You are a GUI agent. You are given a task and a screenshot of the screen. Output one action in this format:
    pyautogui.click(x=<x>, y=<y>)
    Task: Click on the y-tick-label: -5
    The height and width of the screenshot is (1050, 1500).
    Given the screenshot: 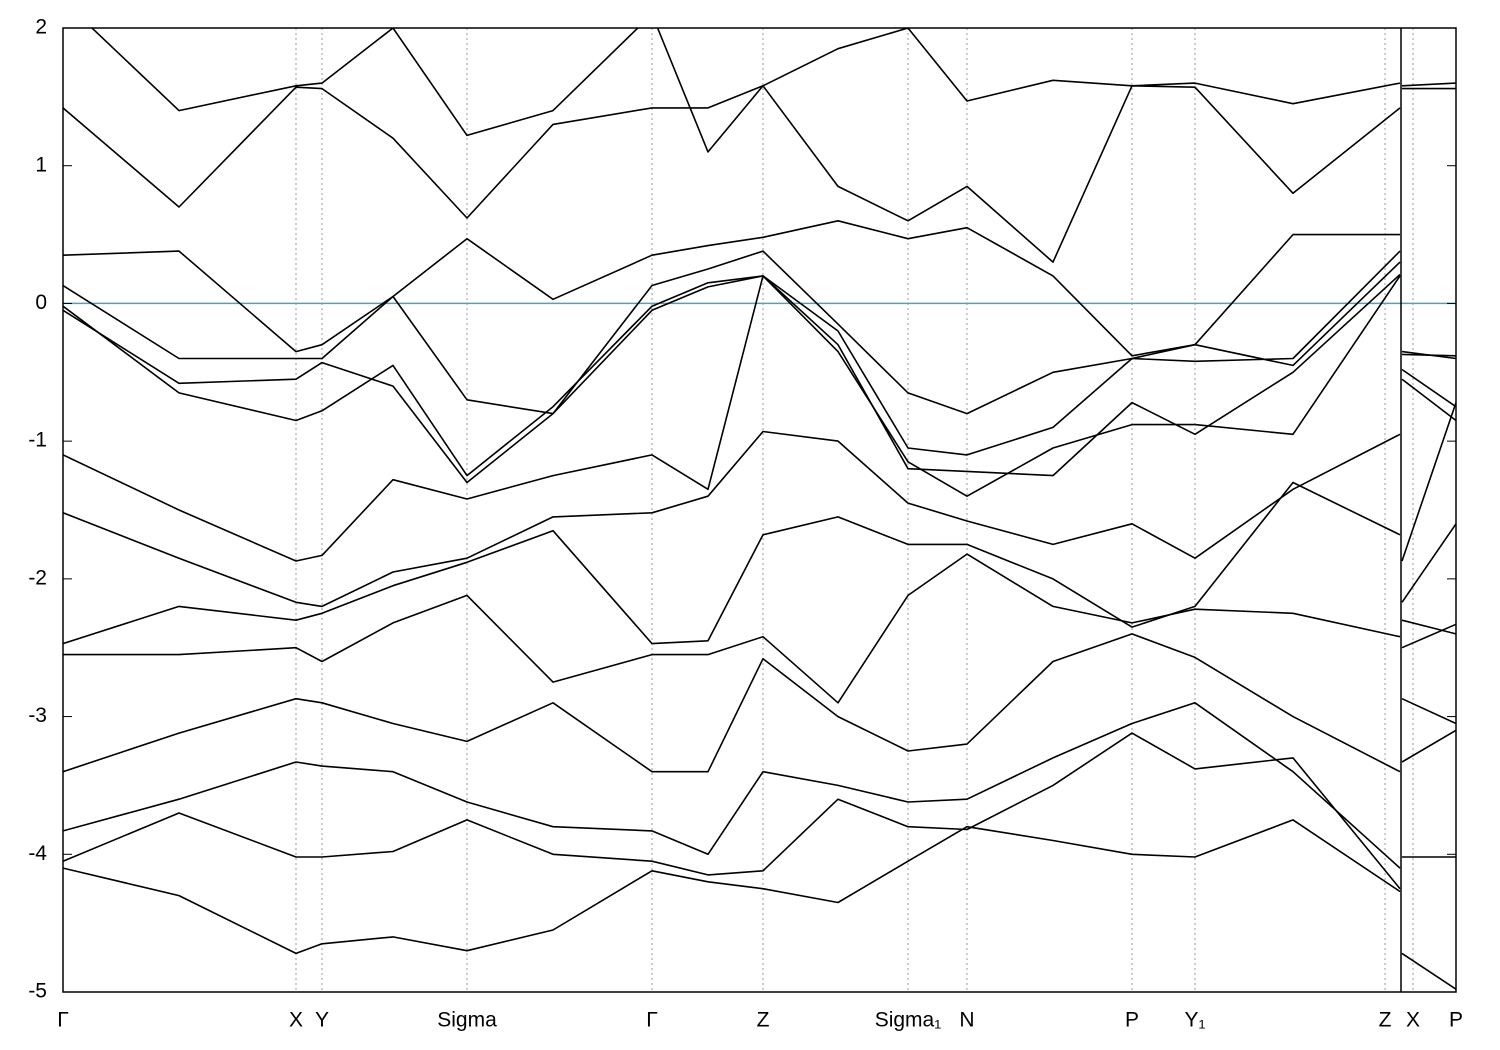 What is the action you would take?
    pyautogui.click(x=37, y=991)
    